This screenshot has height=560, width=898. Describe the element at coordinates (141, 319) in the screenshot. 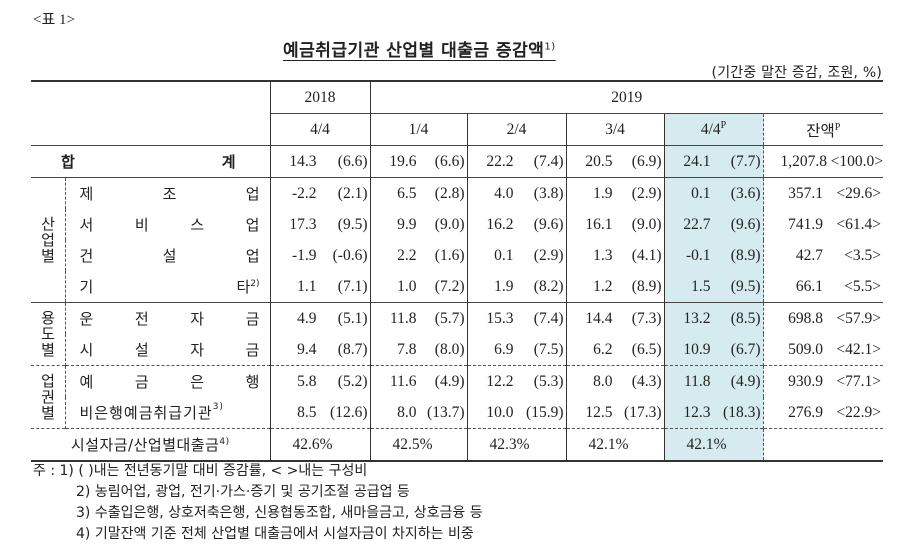

I see `label-char: 전` at that location.